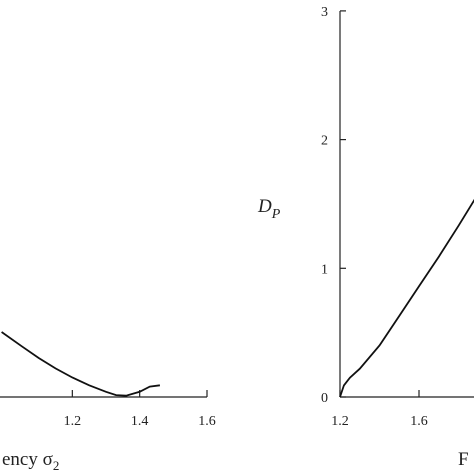 The width and height of the screenshot is (474, 474). Describe the element at coordinates (108, 402) in the screenshot. I see `left-panel: 1.2 1.4 1.6 ency σ2` at that location.